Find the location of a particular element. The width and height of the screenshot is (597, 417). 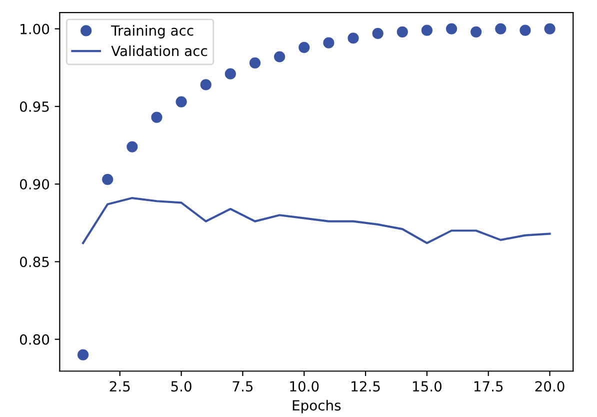

y-tick-label: 1.00 is located at coordinates (35, 29).